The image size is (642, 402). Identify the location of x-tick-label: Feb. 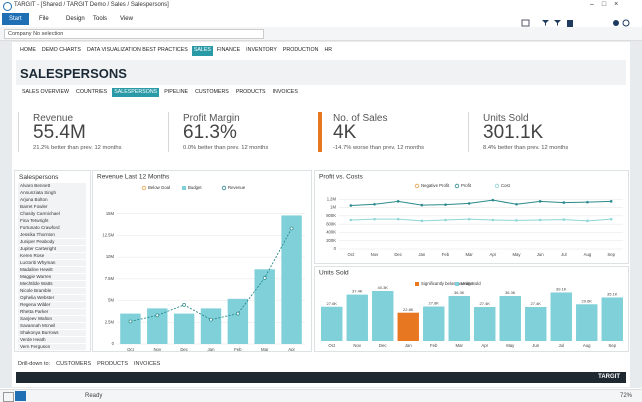
(238, 349).